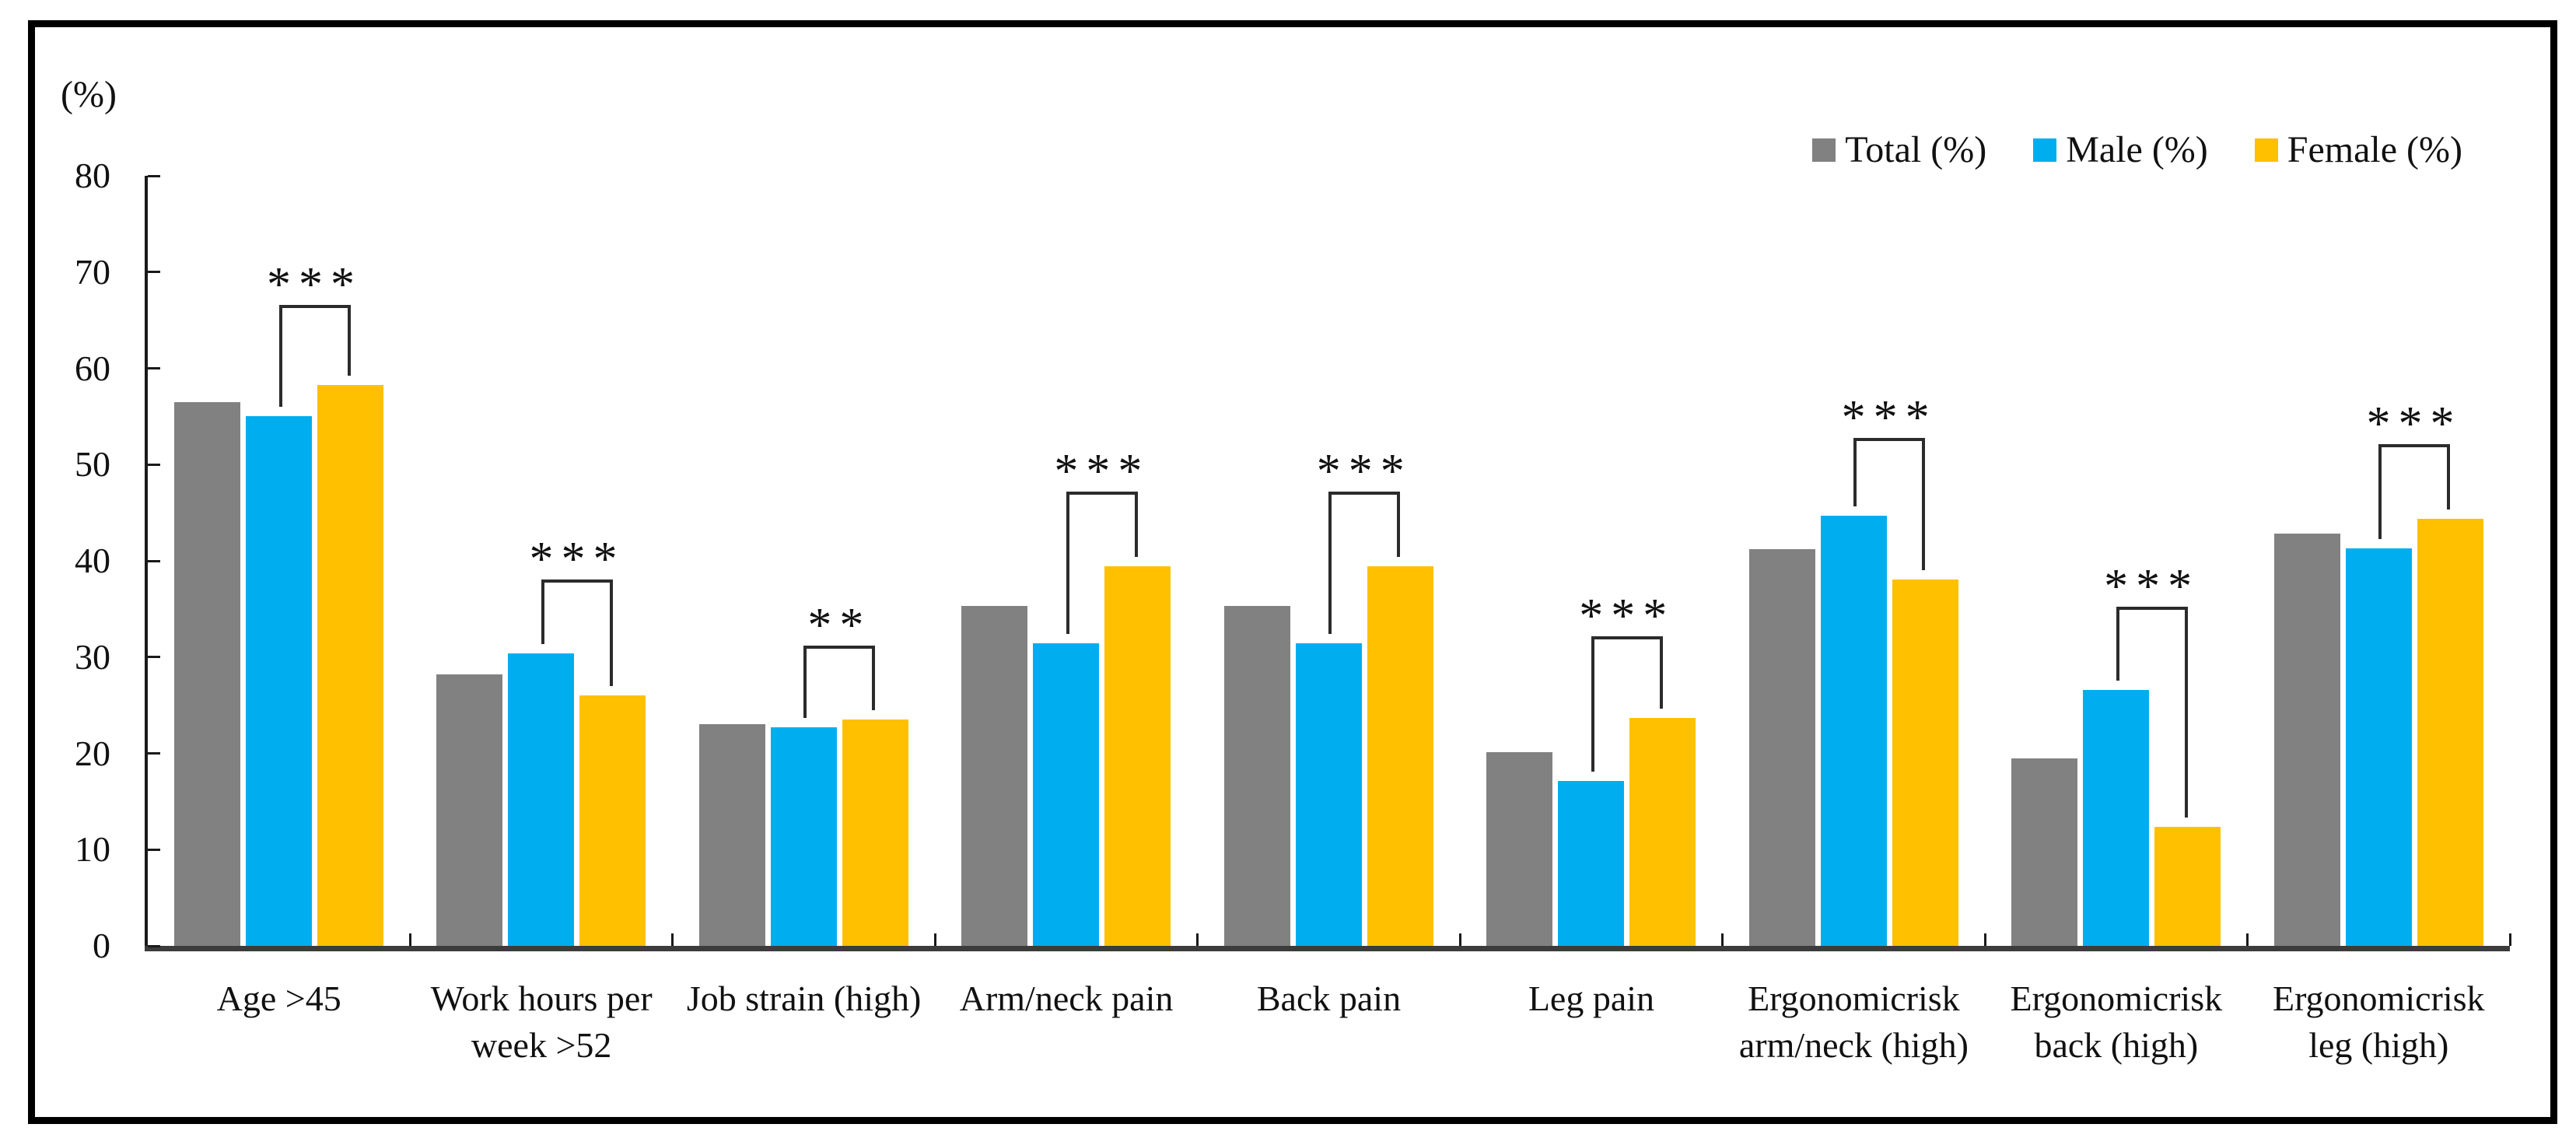 This screenshot has height=1145, width=2576. I want to click on legend: Total (%) Male (%) Female (%), so click(2137, 149).